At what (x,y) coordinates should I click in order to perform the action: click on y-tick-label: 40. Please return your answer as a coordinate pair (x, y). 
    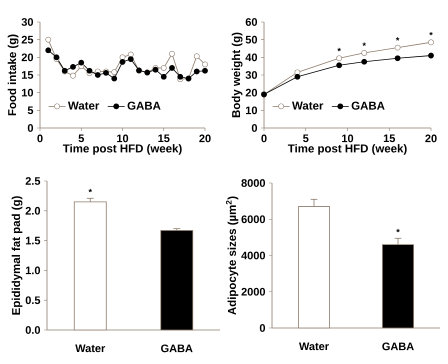
    Looking at the image, I should click on (251, 57).